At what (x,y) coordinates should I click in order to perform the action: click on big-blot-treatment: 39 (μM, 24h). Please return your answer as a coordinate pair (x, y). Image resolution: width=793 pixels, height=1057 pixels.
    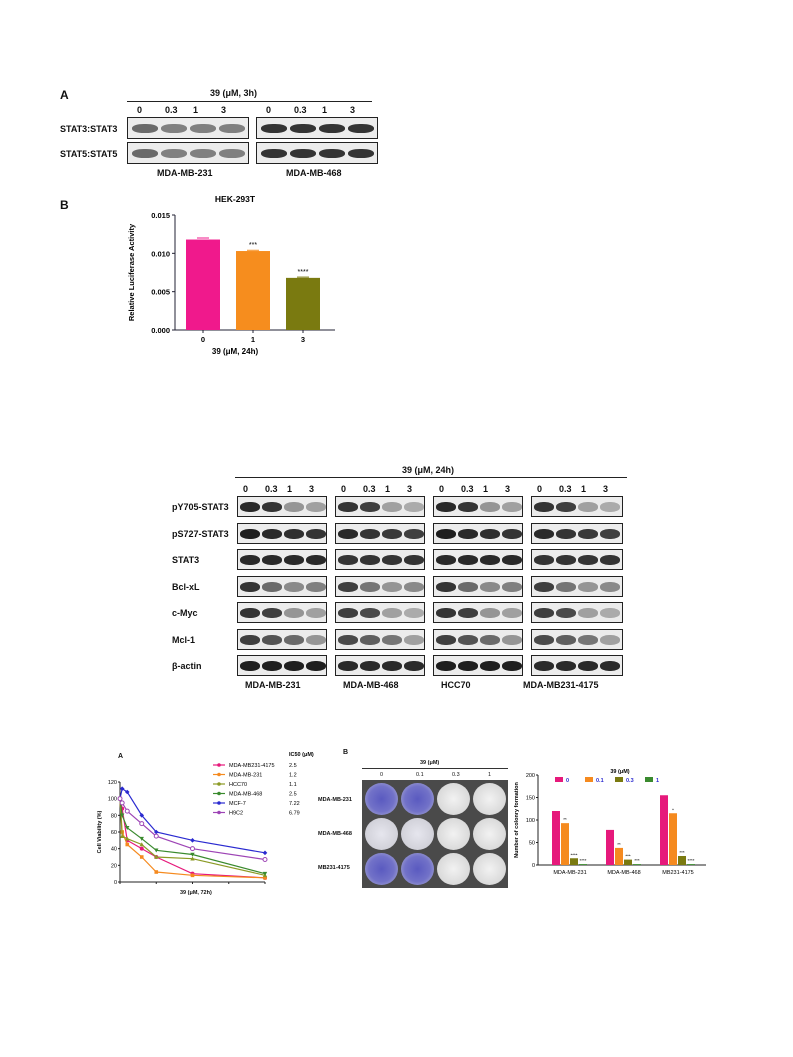
    Looking at the image, I should click on (428, 470).